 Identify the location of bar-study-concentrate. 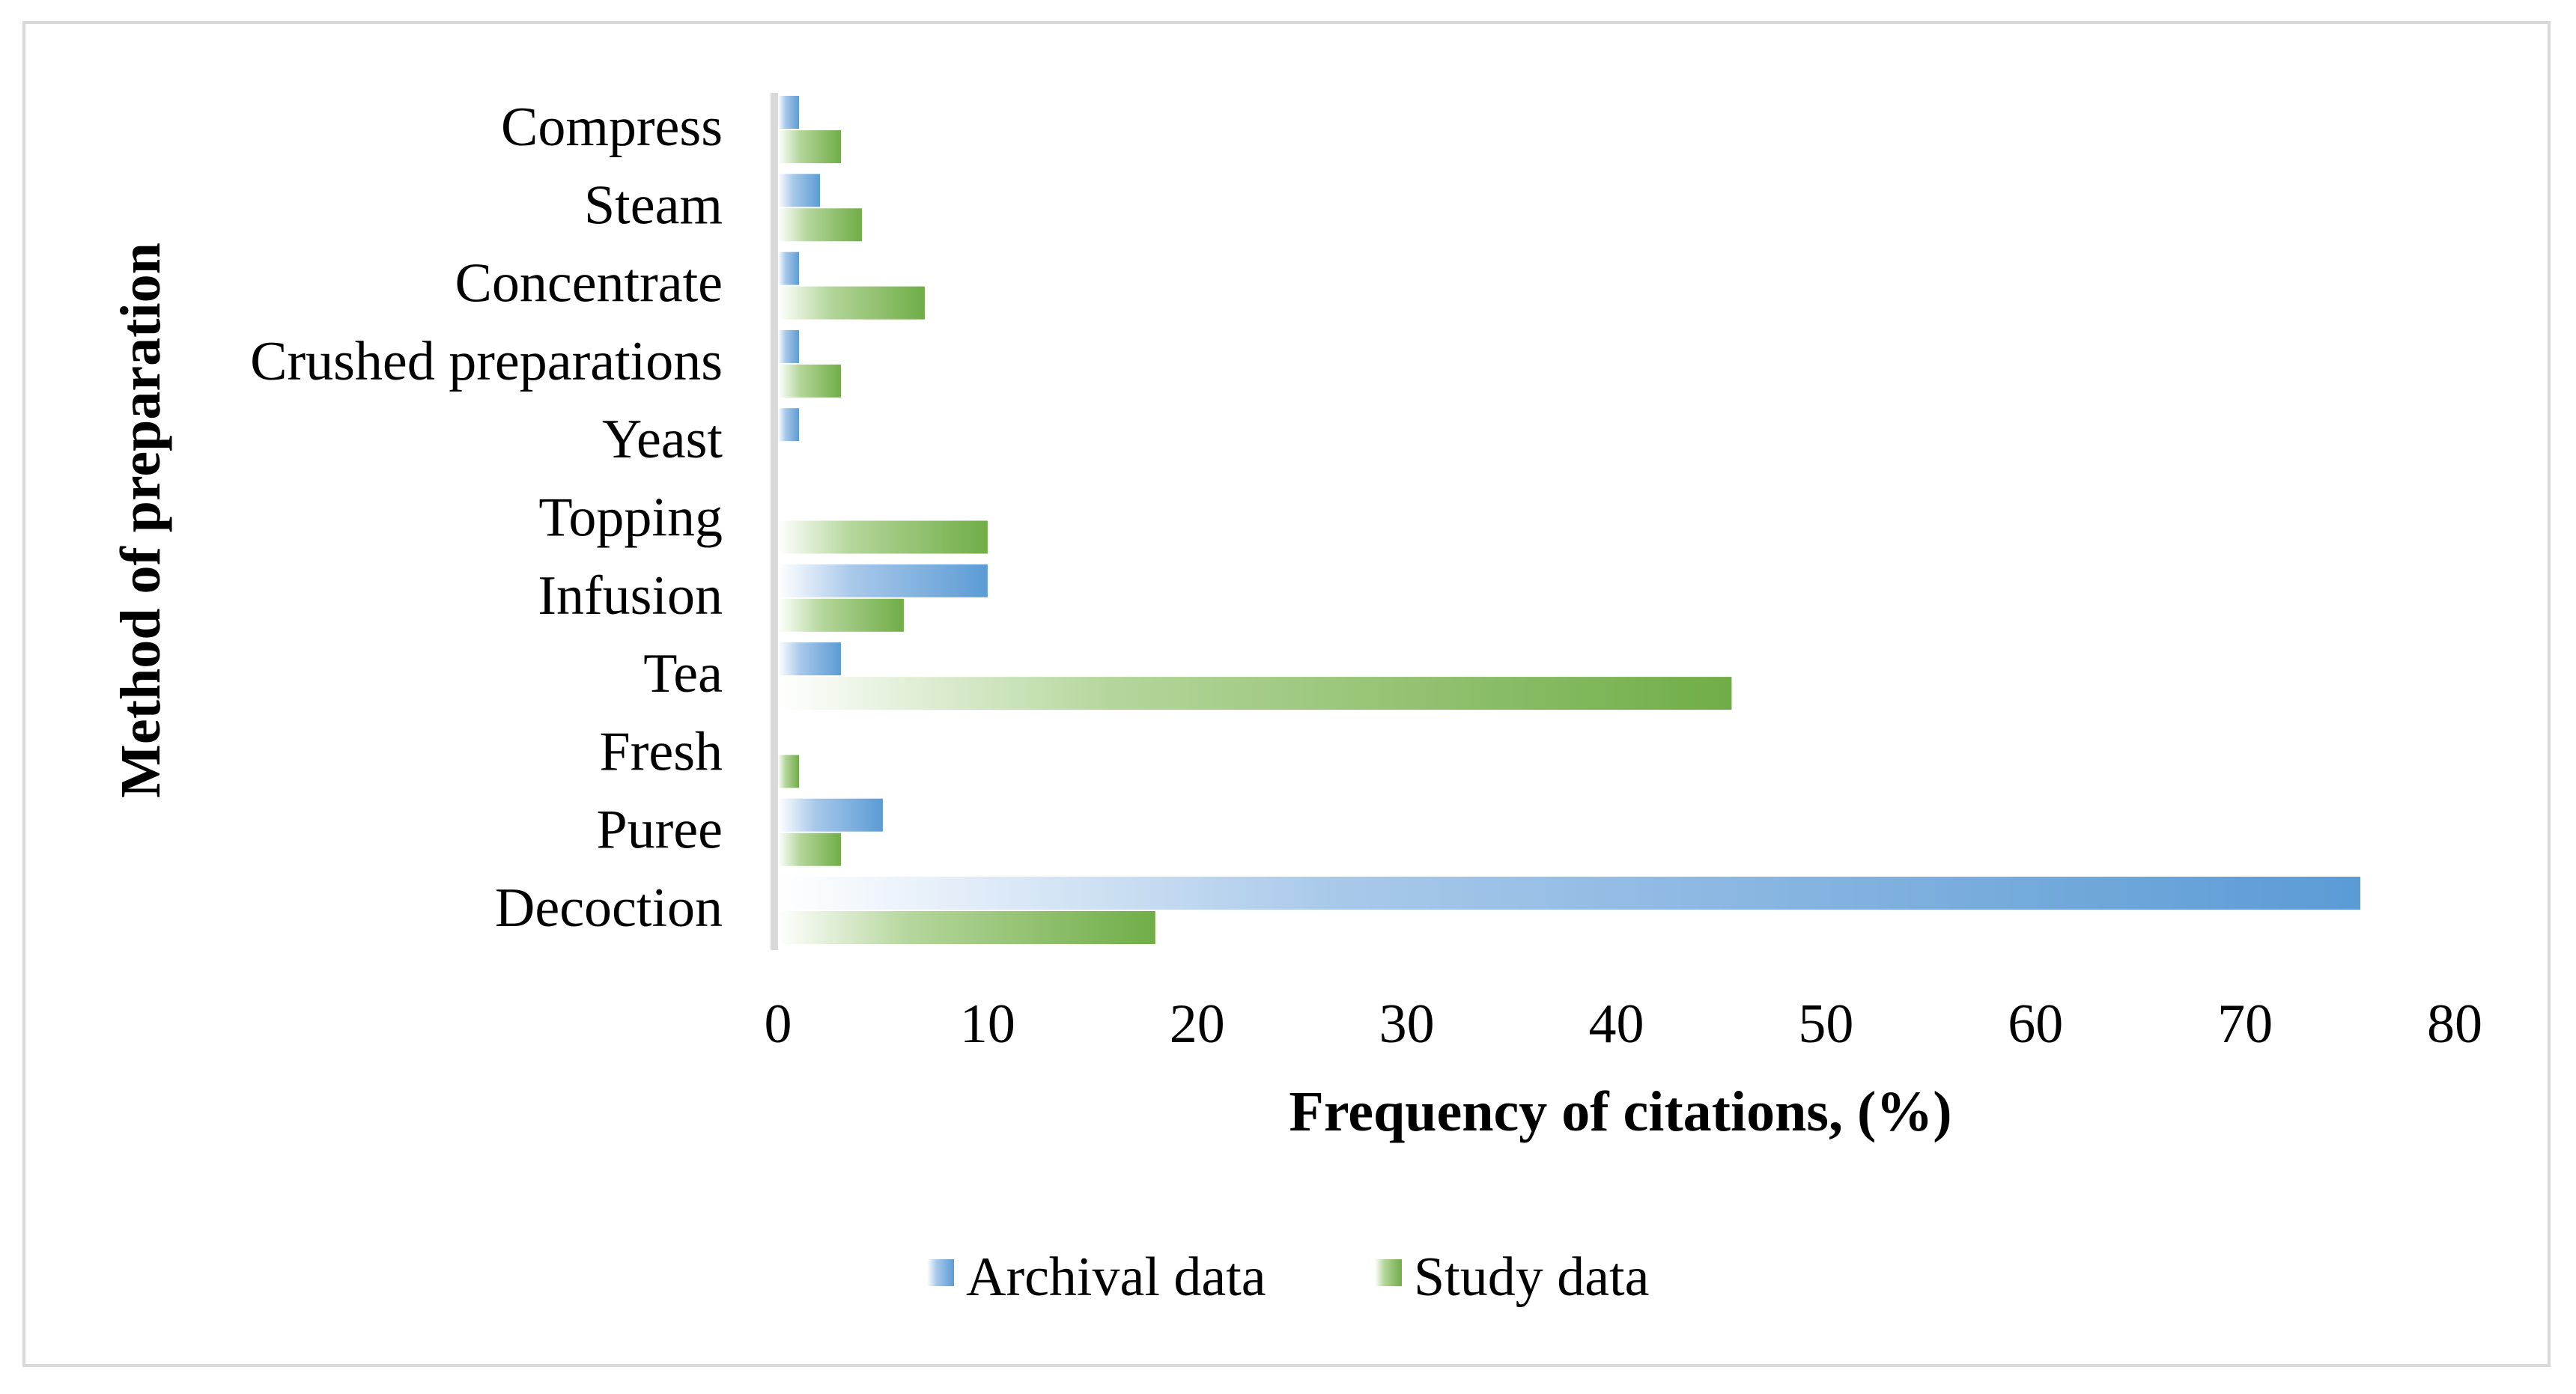
(851, 303).